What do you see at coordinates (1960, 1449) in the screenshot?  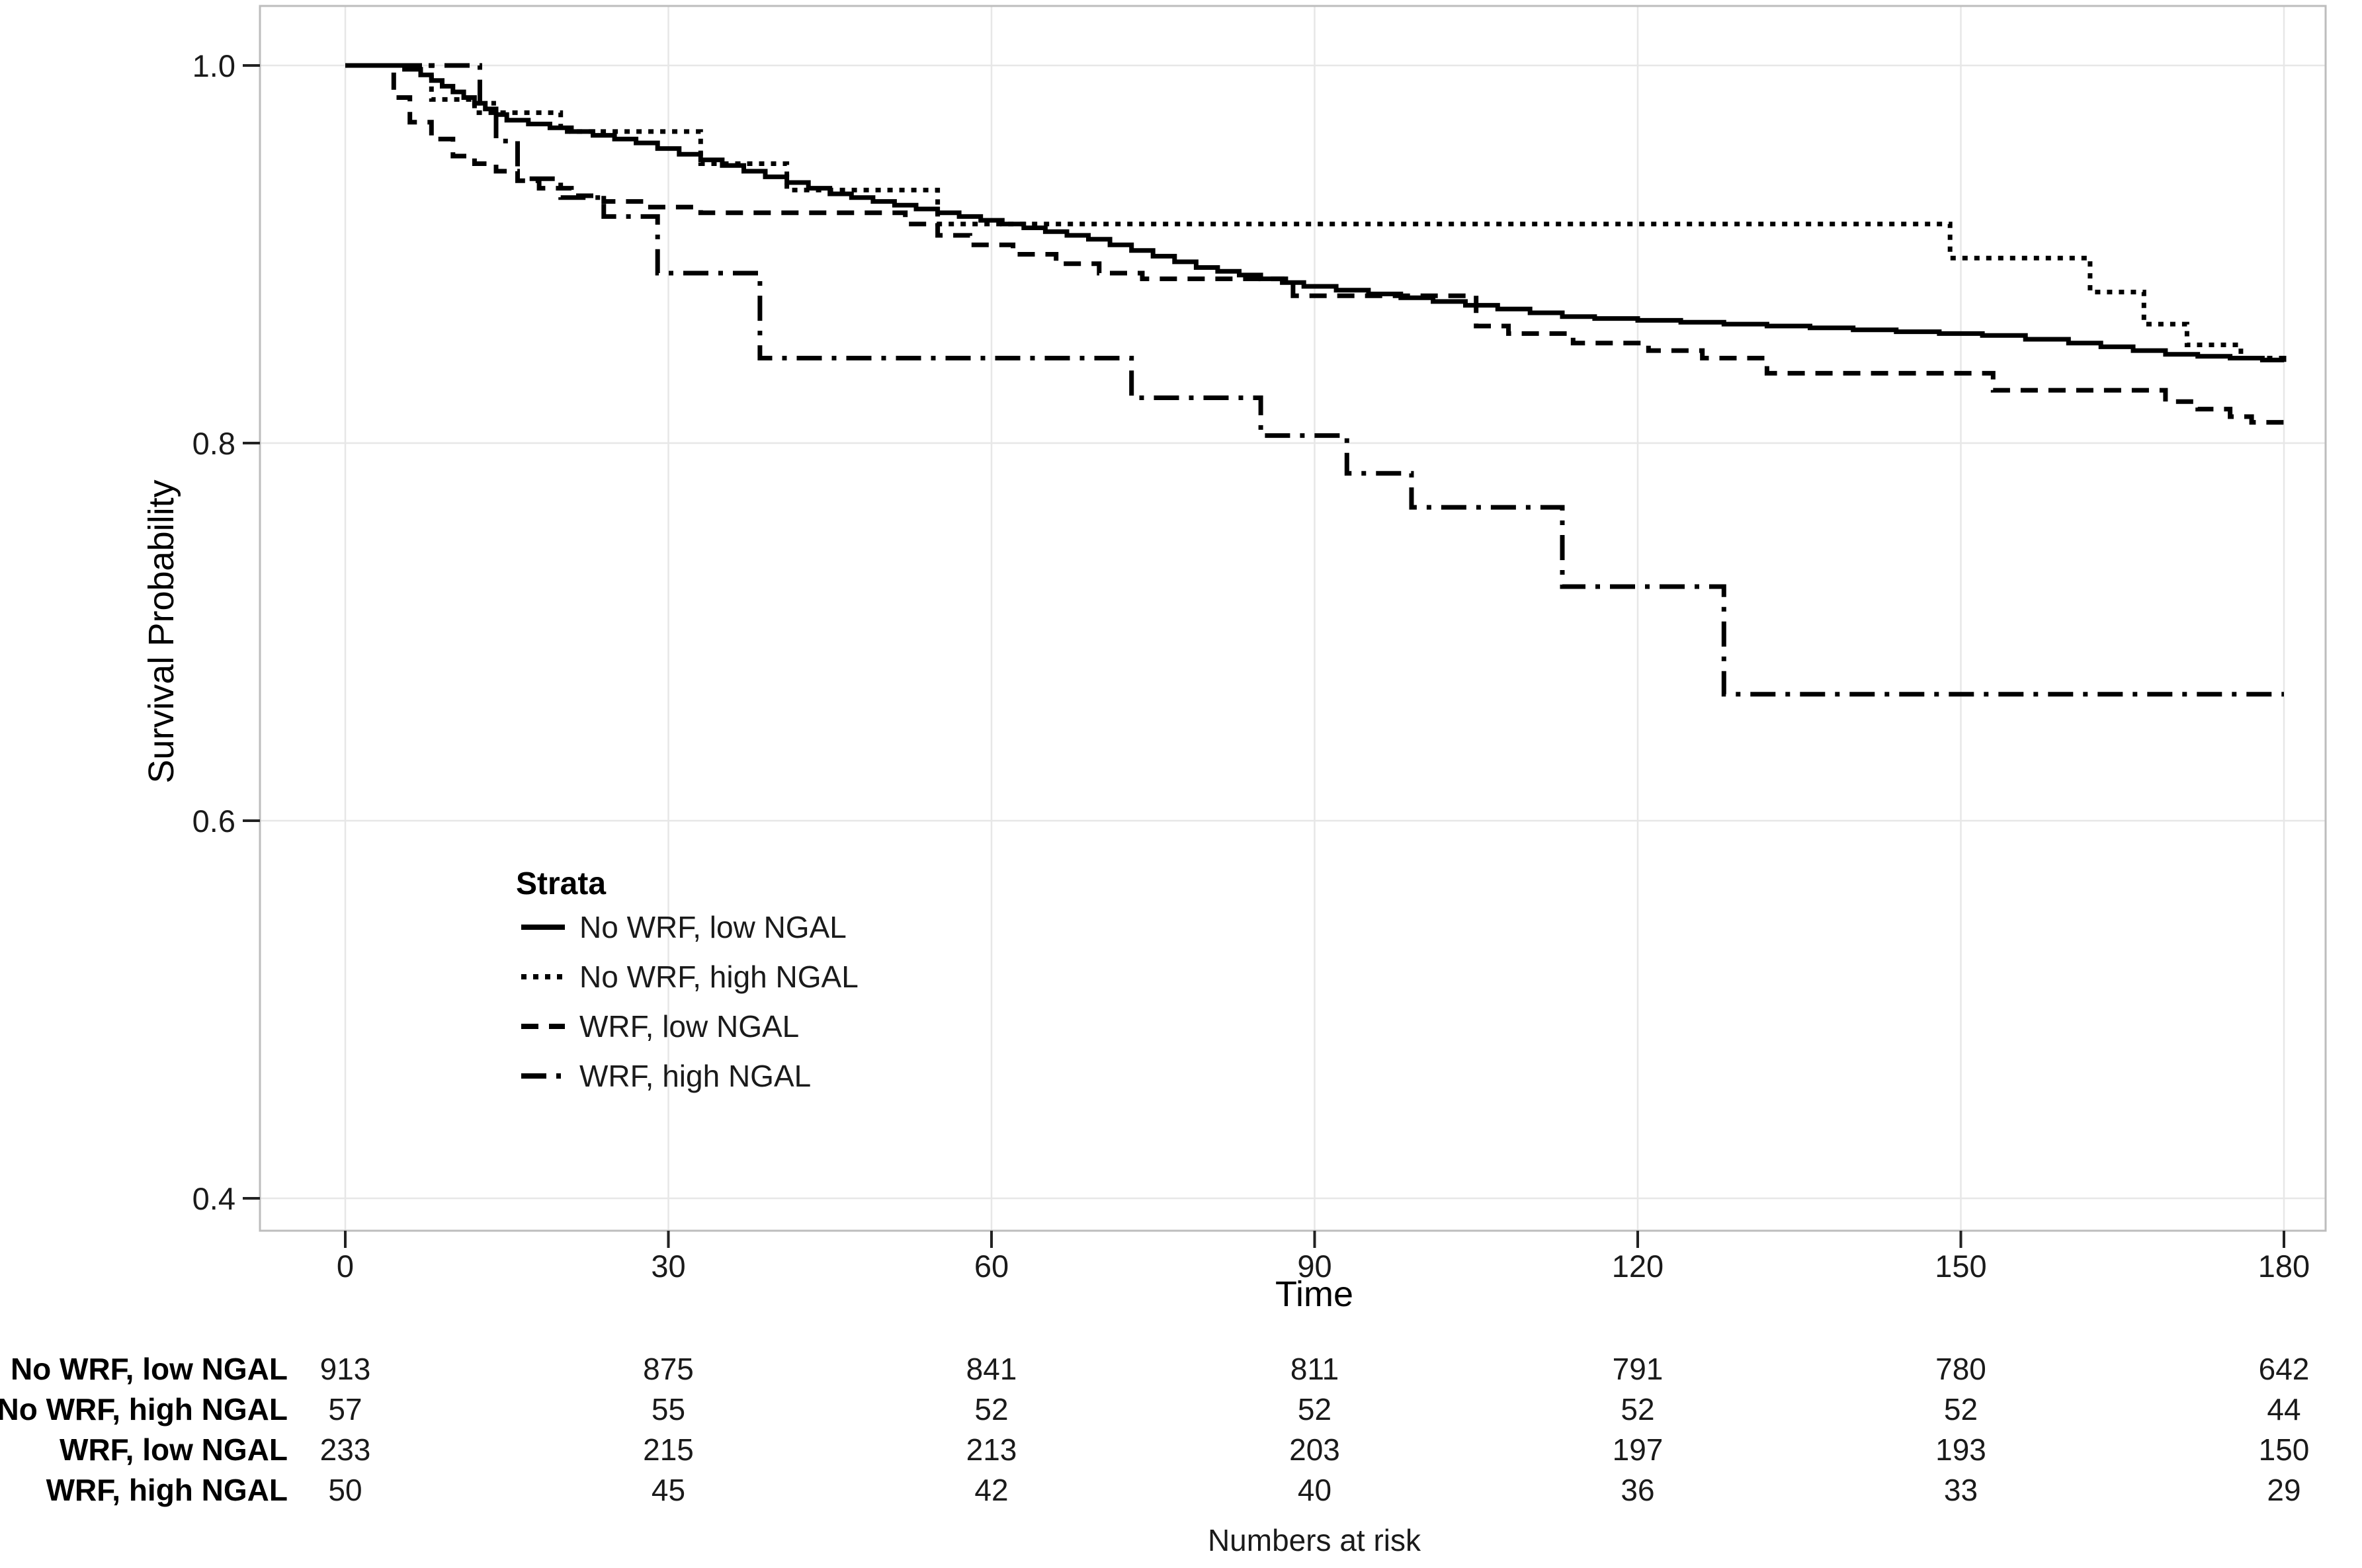 I see `risk-count: 193` at bounding box center [1960, 1449].